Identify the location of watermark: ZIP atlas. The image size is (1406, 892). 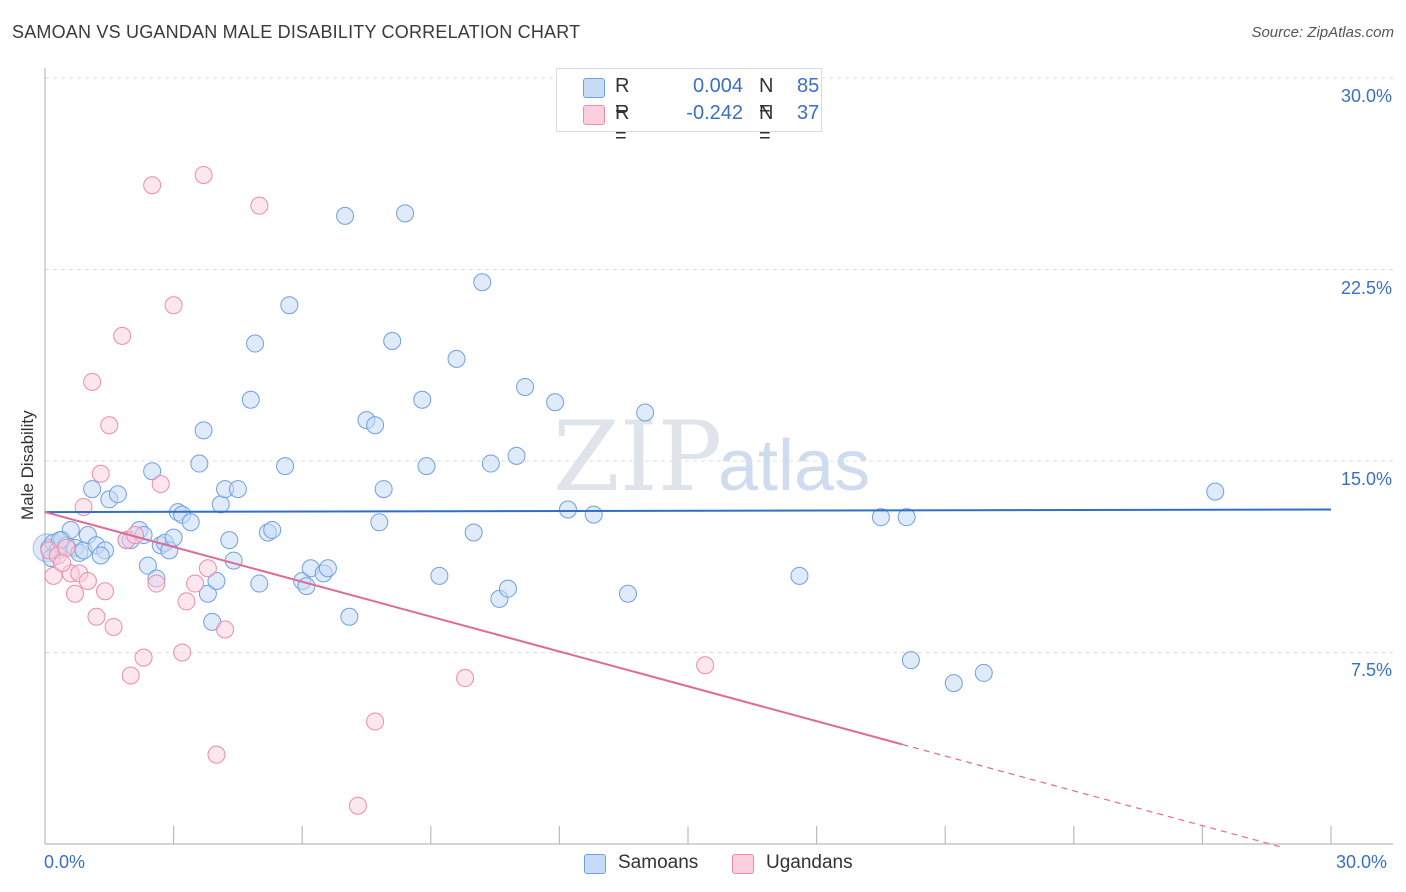
(711, 457).